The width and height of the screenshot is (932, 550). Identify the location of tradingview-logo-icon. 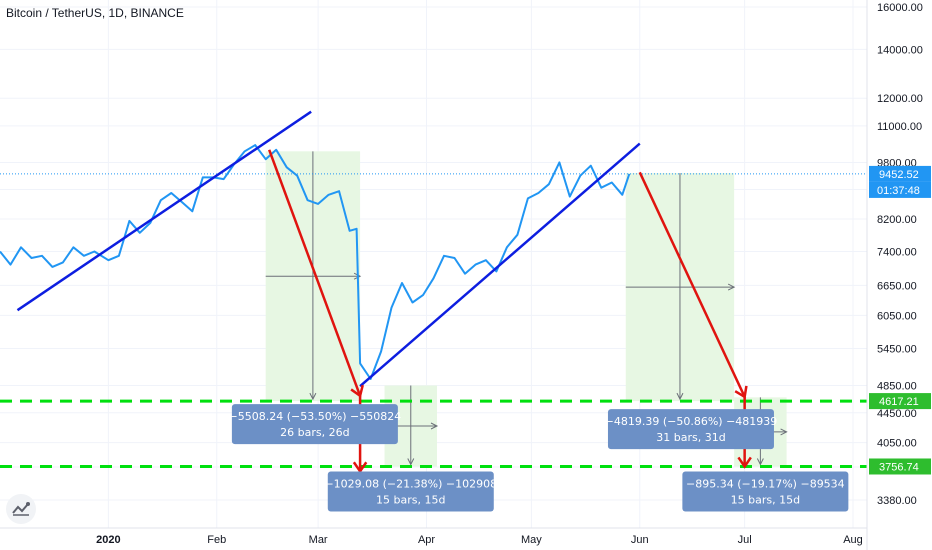
(21, 509).